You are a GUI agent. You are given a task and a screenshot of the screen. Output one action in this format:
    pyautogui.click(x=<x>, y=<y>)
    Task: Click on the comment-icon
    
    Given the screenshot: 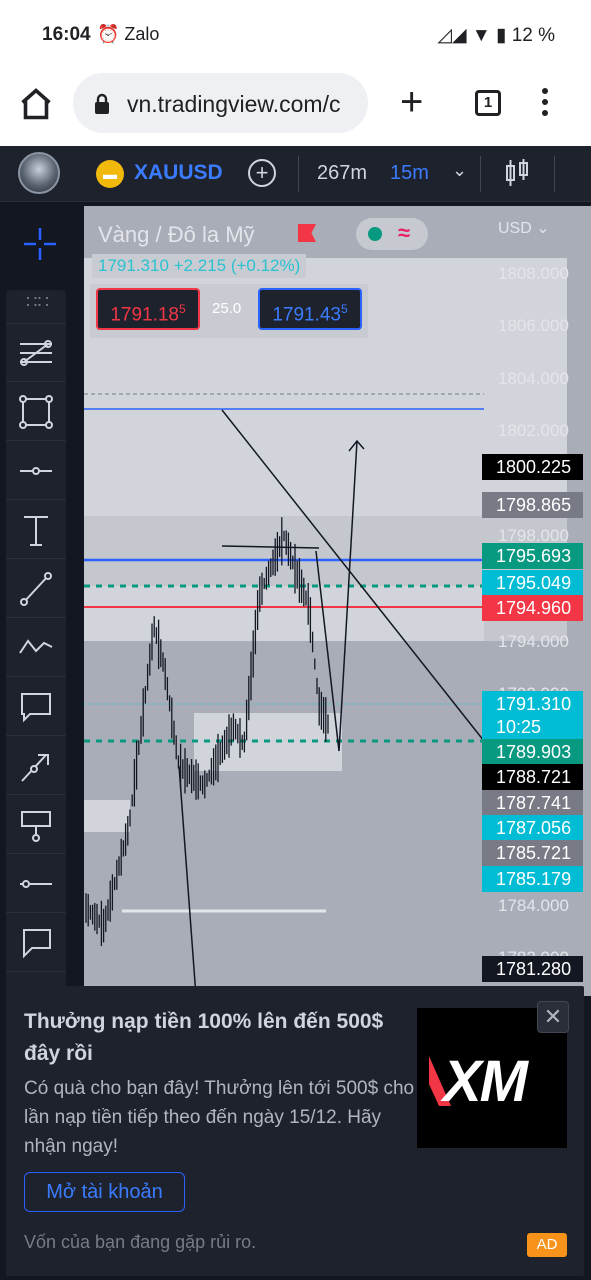 What is the action you would take?
    pyautogui.click(x=36, y=707)
    